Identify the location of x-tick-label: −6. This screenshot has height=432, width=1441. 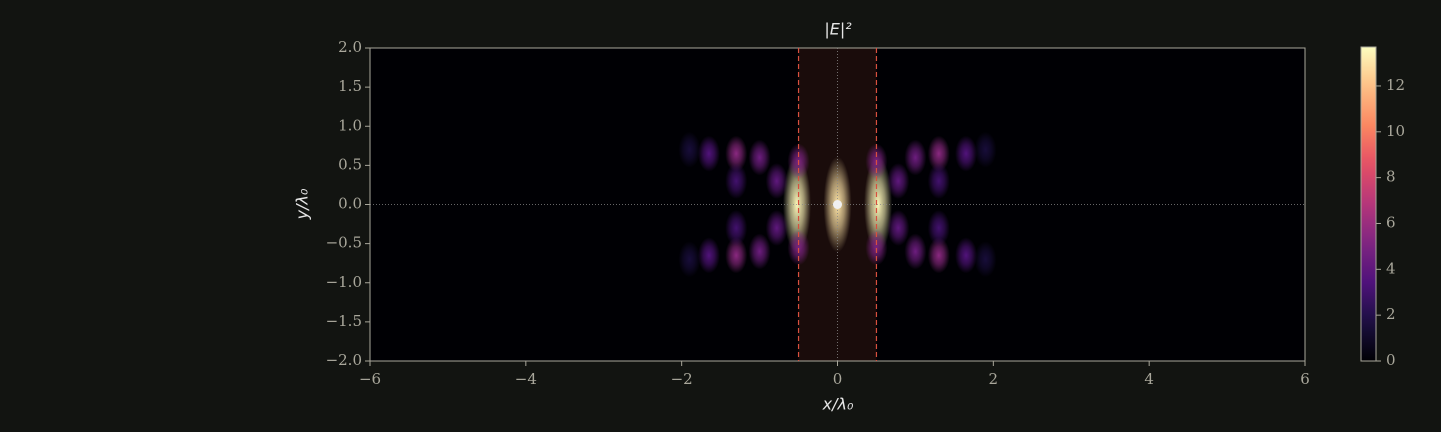
(370, 379).